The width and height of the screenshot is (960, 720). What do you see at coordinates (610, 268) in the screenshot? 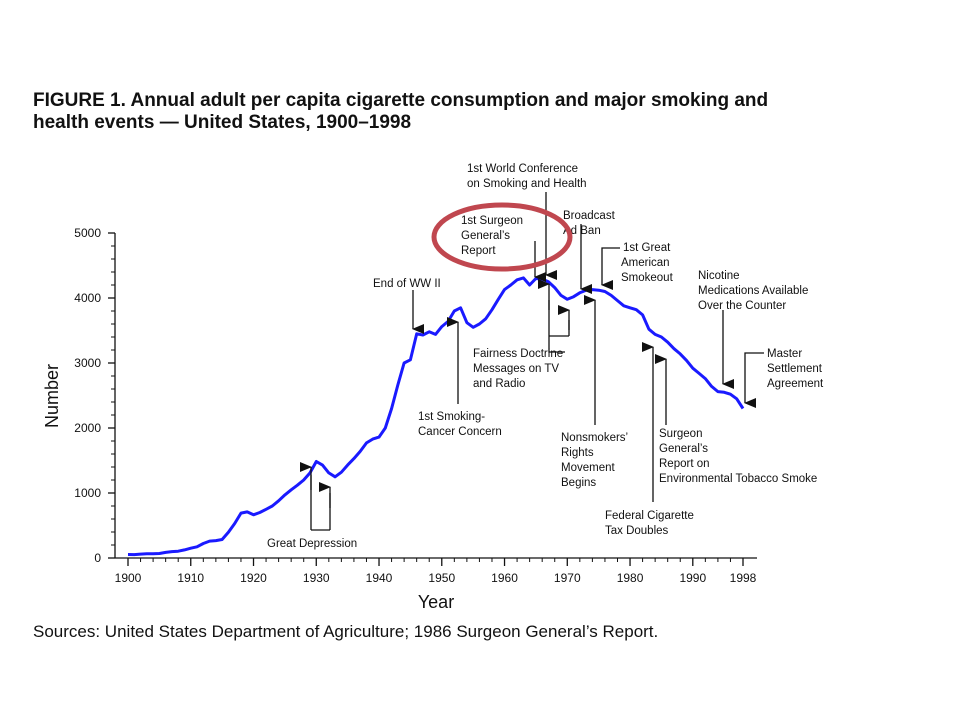
I see `smokeout-leader` at bounding box center [610, 268].